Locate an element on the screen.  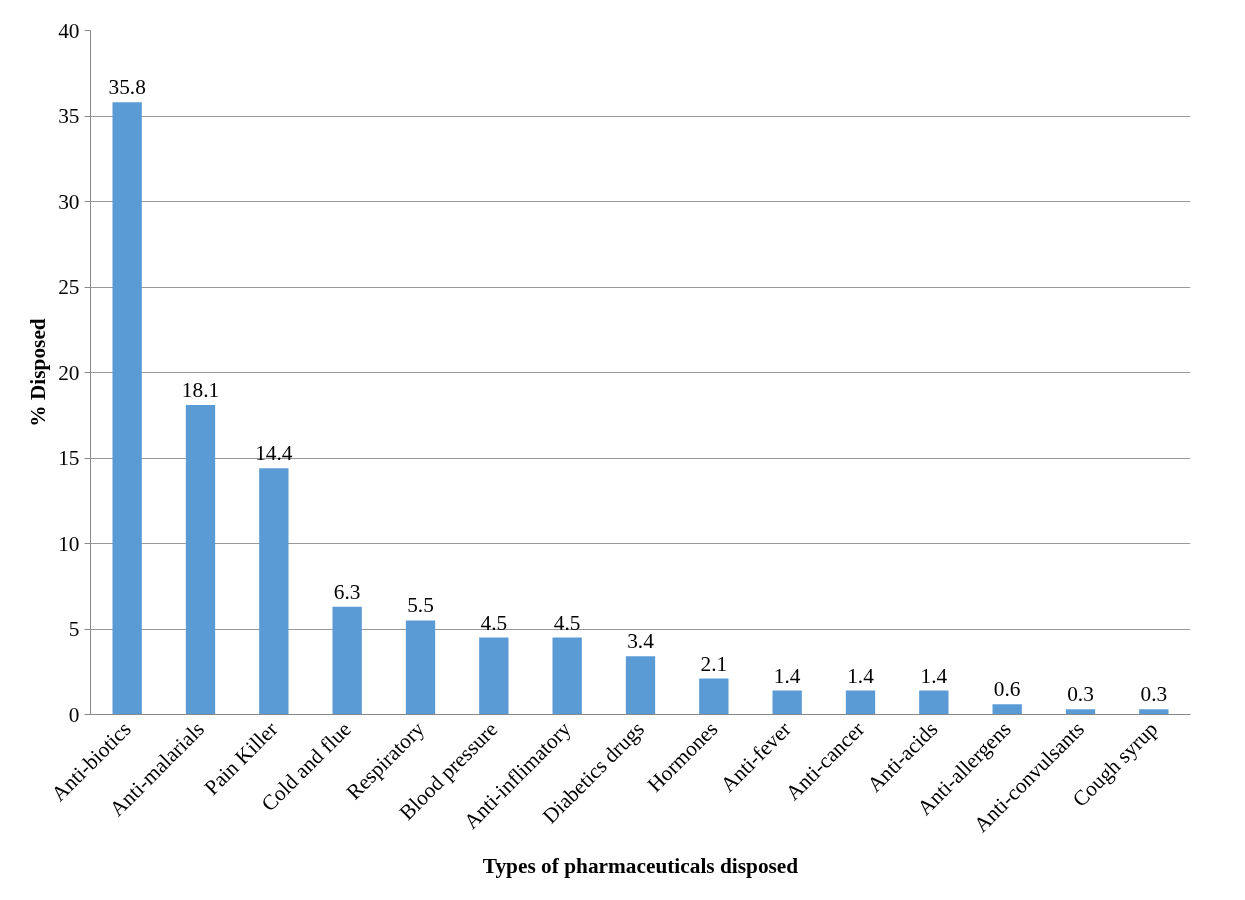
y-tick-label: 0 is located at coordinates (74, 714).